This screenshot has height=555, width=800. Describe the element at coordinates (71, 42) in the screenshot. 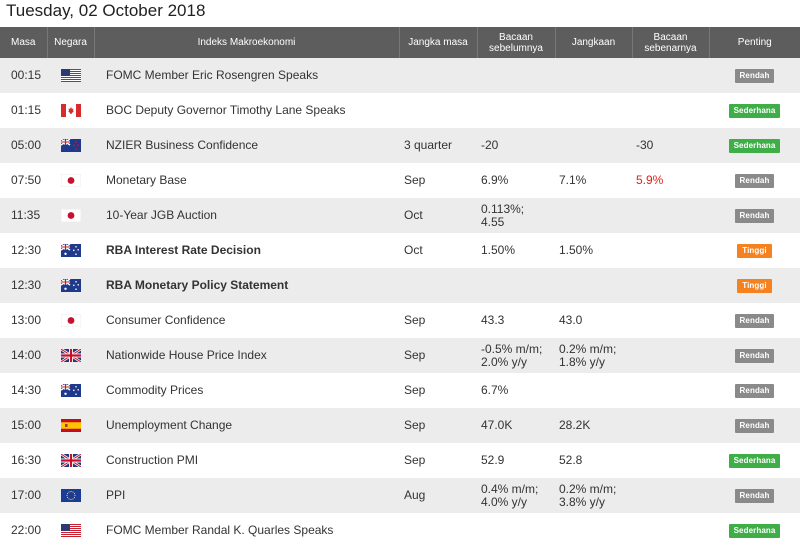

I see `col-header-country: Negara` at that location.